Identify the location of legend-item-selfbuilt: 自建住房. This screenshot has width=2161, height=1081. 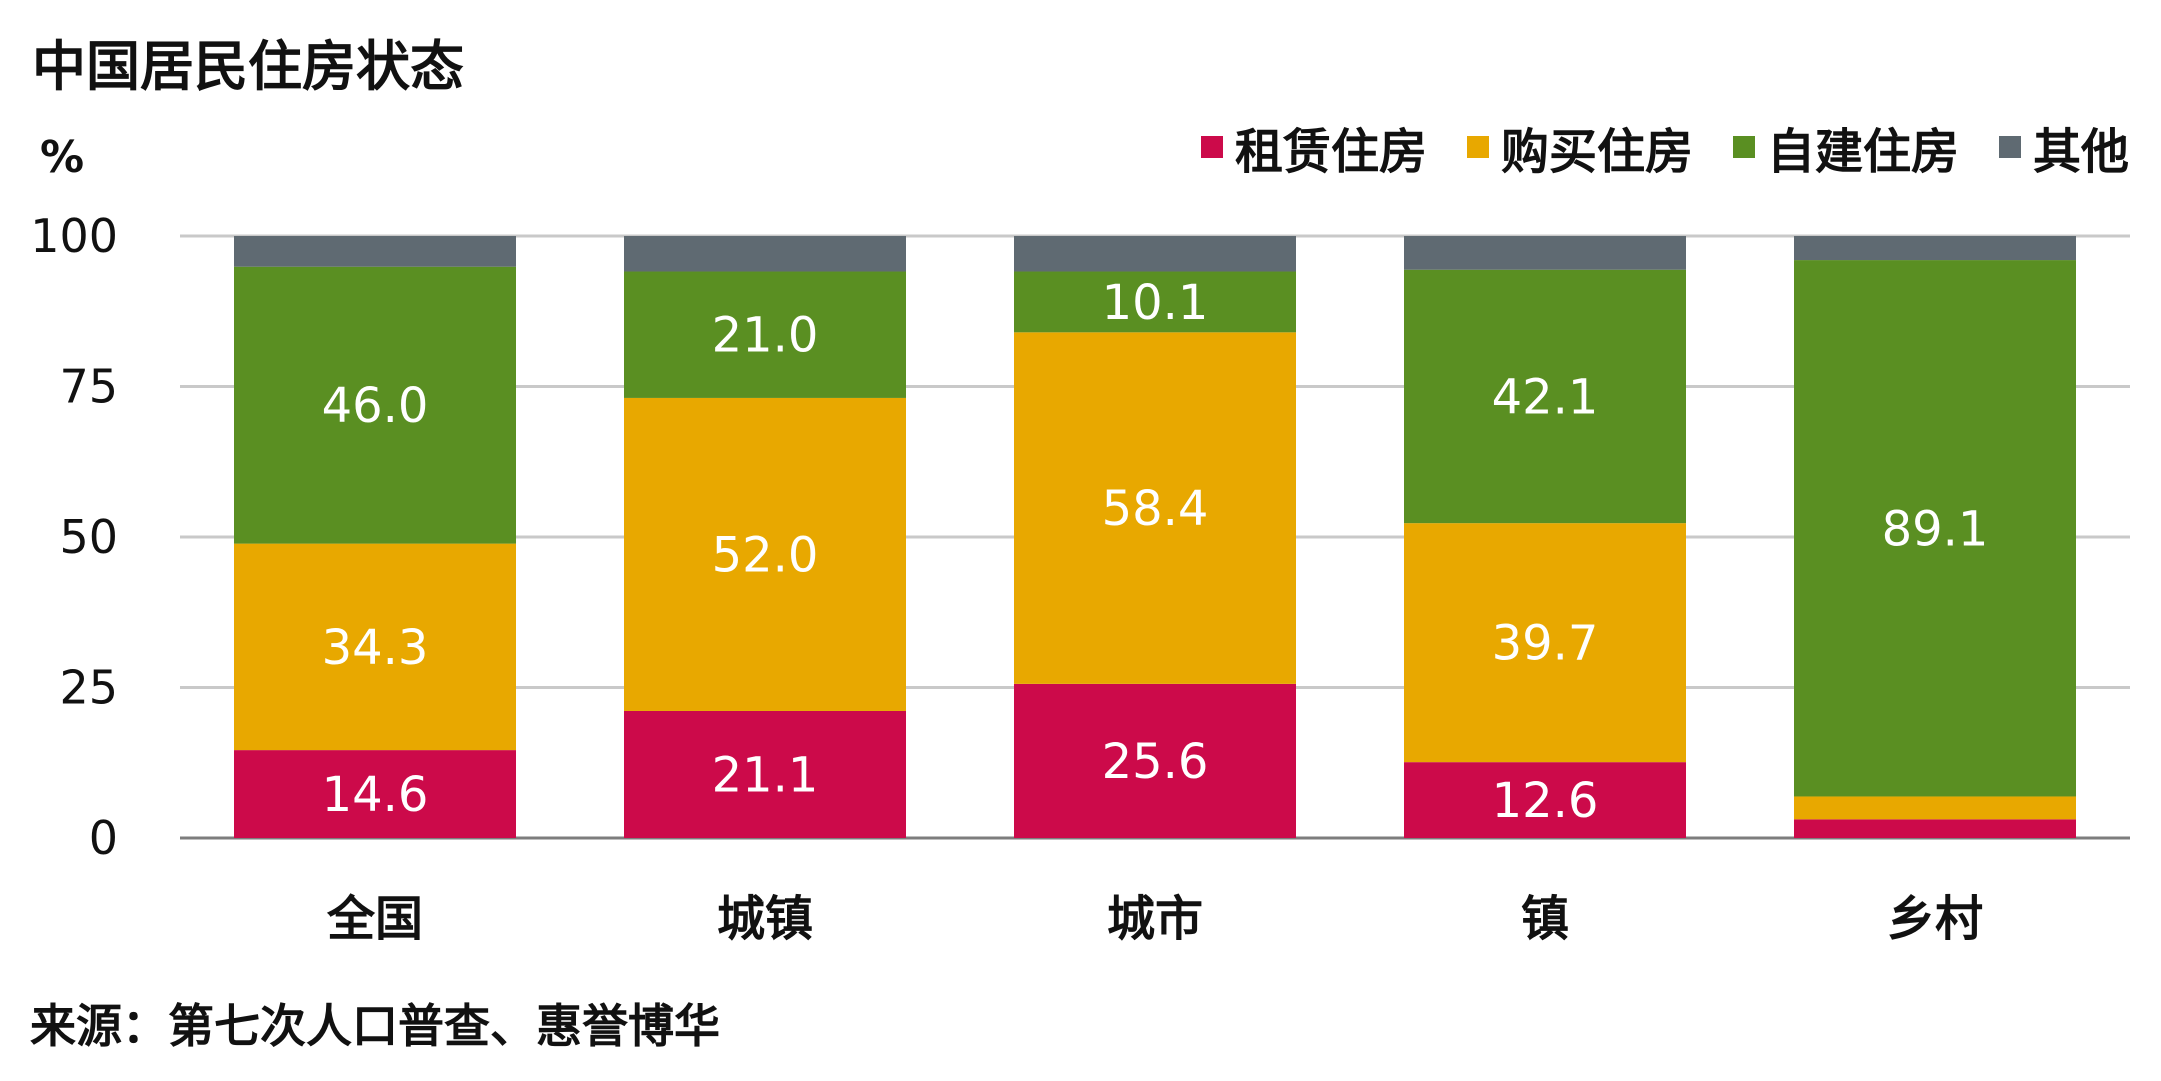
(1845, 147).